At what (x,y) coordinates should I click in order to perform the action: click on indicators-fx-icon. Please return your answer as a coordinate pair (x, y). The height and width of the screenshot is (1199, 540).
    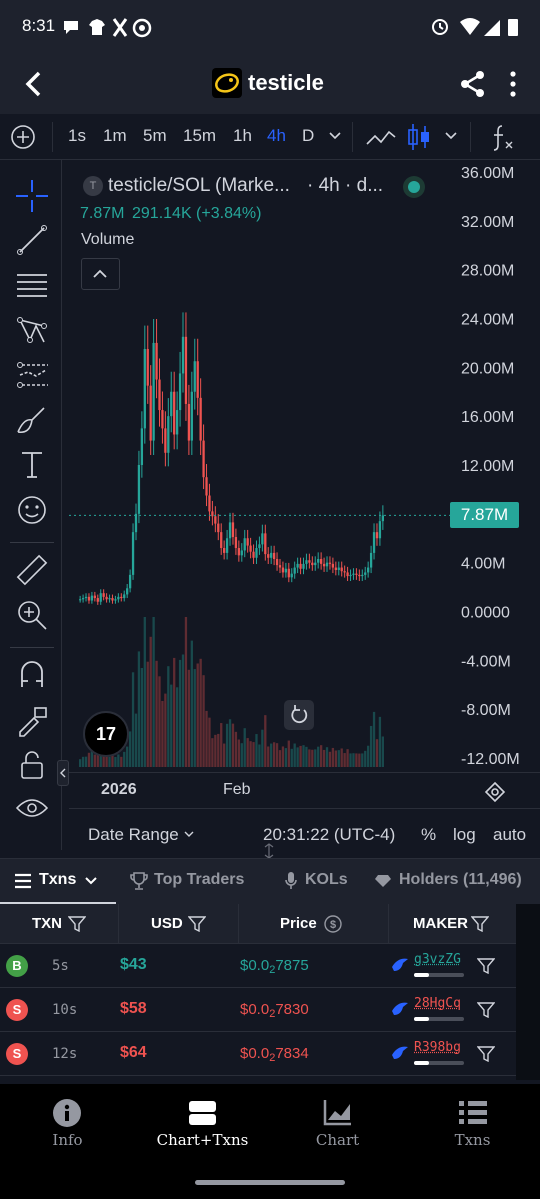
    Looking at the image, I should click on (503, 137).